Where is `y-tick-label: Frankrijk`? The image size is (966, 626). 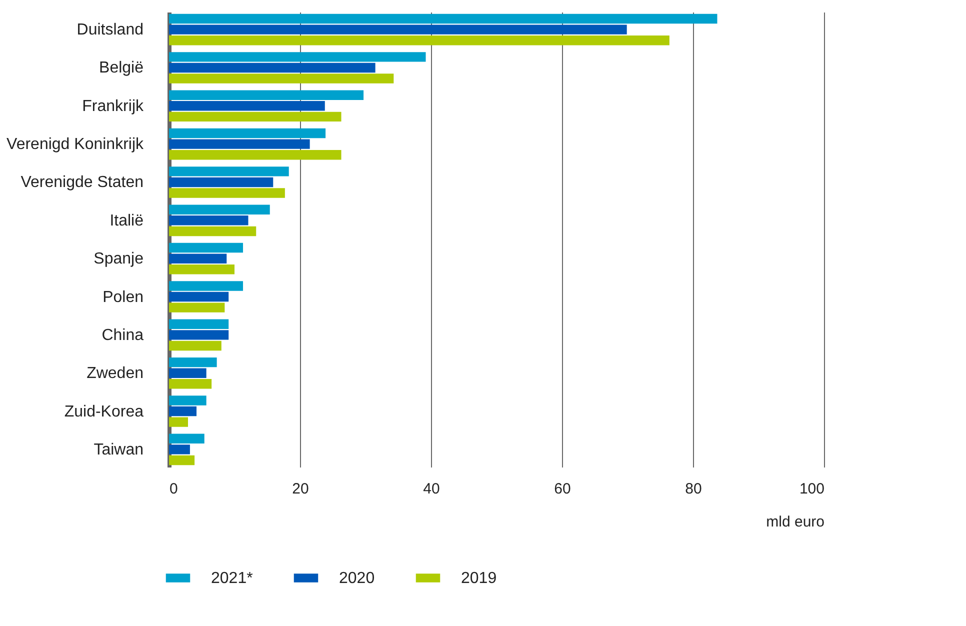 y-tick-label: Frankrijk is located at coordinates (113, 106).